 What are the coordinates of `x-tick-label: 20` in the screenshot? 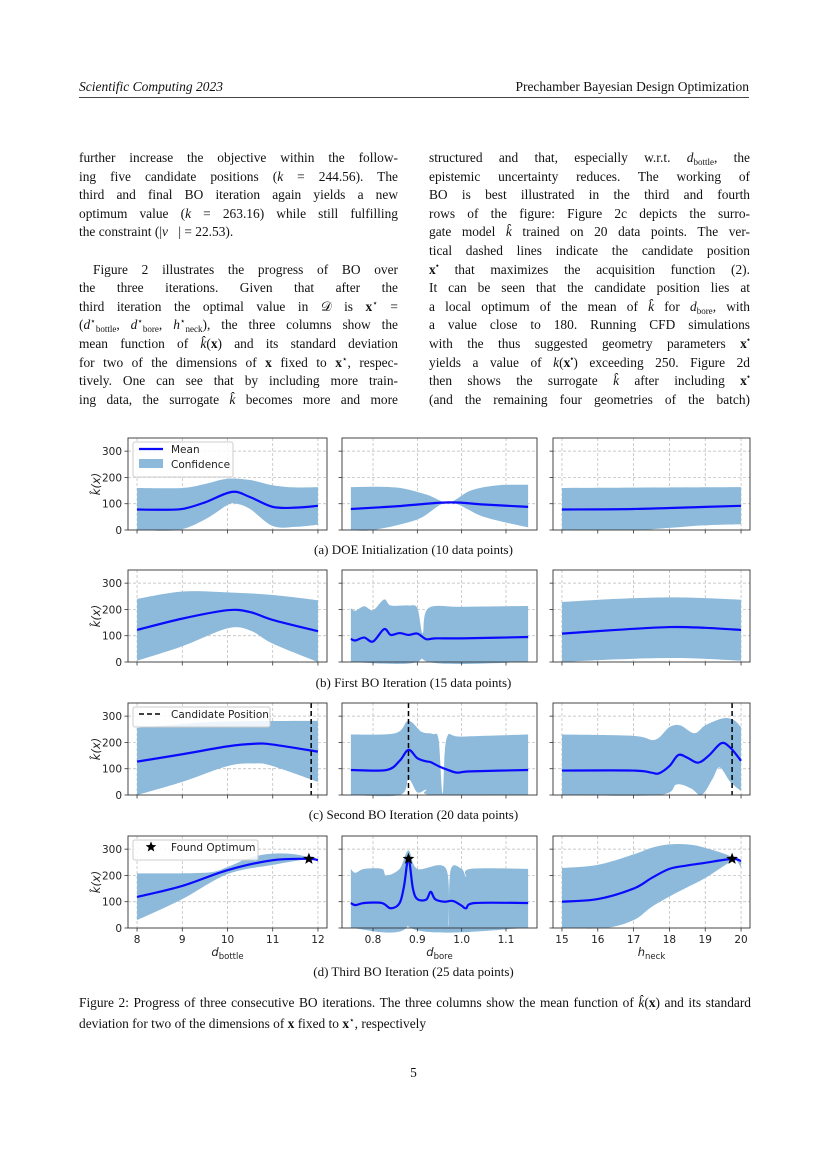 It's located at (740, 940).